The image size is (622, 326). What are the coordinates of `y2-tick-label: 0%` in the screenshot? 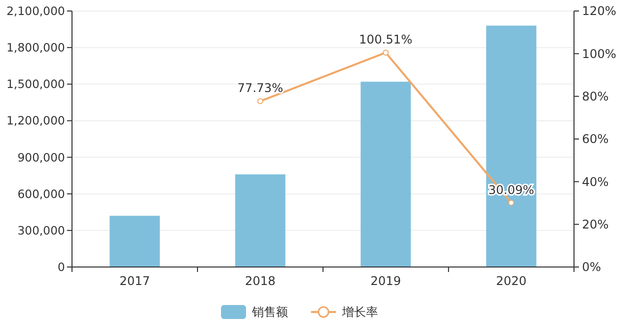 It's located at (592, 267).